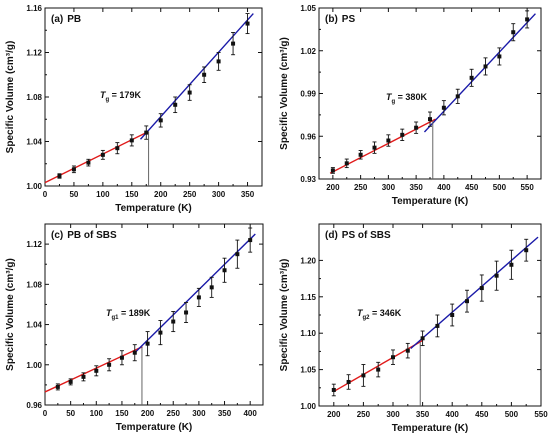 The image size is (550, 436). Describe the element at coordinates (308, 94) in the screenshot. I see `y-tick-label: 0.99` at that location.